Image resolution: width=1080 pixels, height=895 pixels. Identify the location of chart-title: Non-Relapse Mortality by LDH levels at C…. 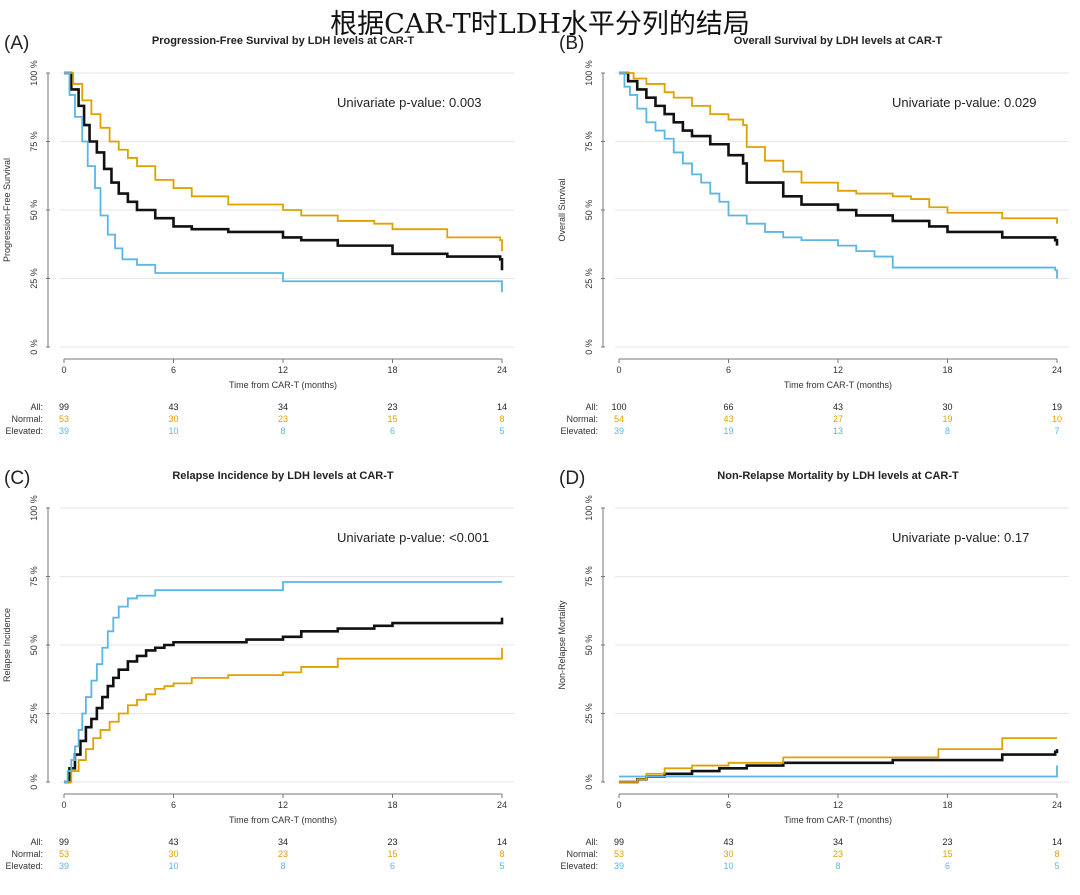
(838, 476).